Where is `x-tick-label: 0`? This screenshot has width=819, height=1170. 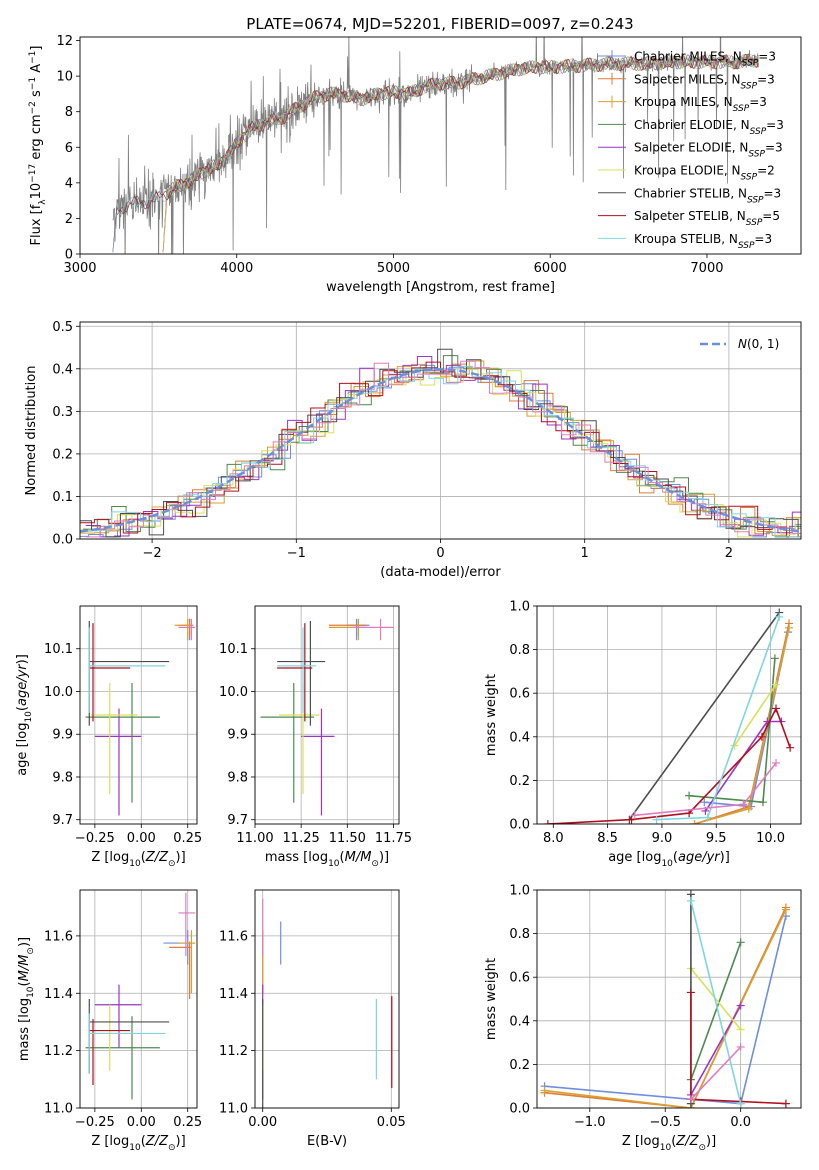 x-tick-label: 0 is located at coordinates (440, 553).